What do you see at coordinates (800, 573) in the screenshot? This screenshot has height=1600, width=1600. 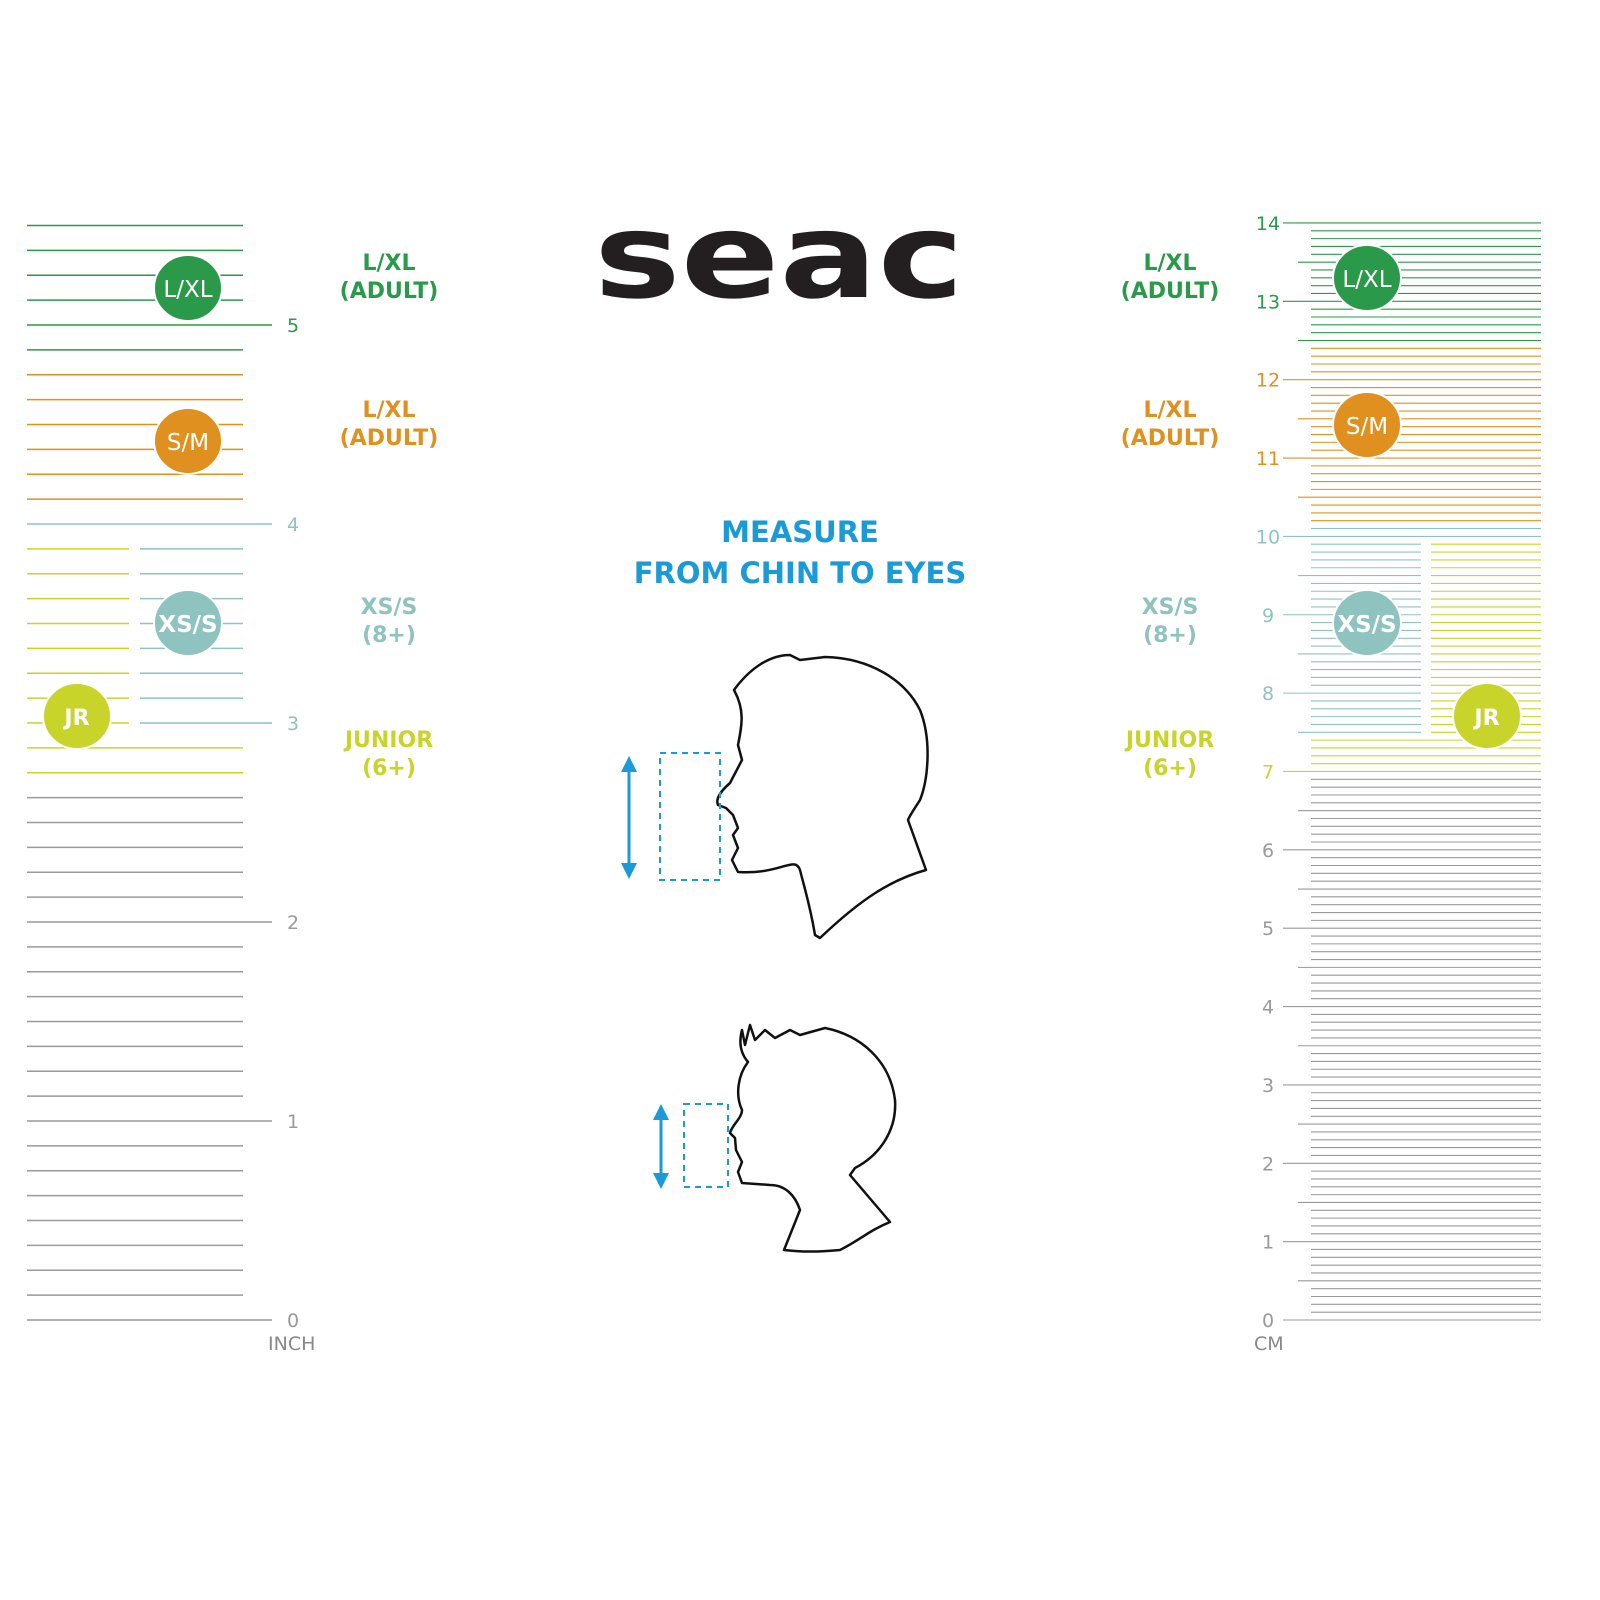 I see `instruction-line-2: FROM CHIN TO EYES` at bounding box center [800, 573].